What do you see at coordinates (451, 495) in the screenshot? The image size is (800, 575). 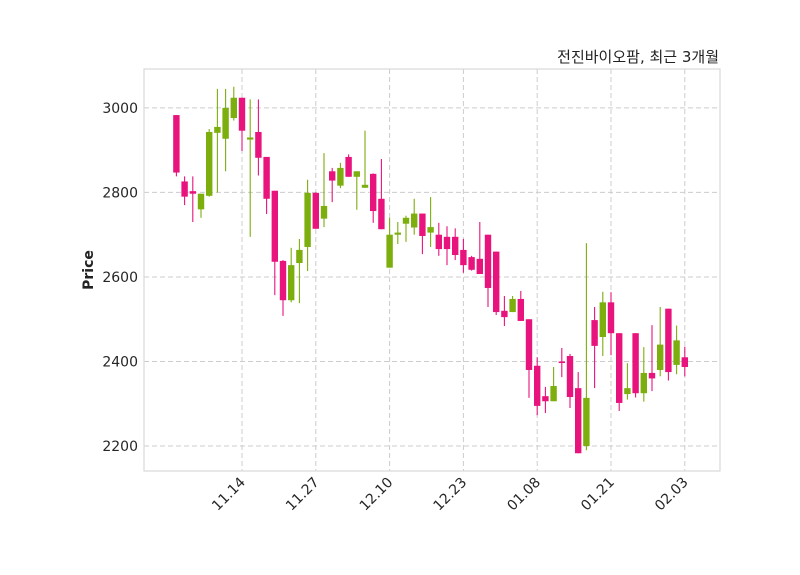 I see `x-tick-label: 12.23` at bounding box center [451, 495].